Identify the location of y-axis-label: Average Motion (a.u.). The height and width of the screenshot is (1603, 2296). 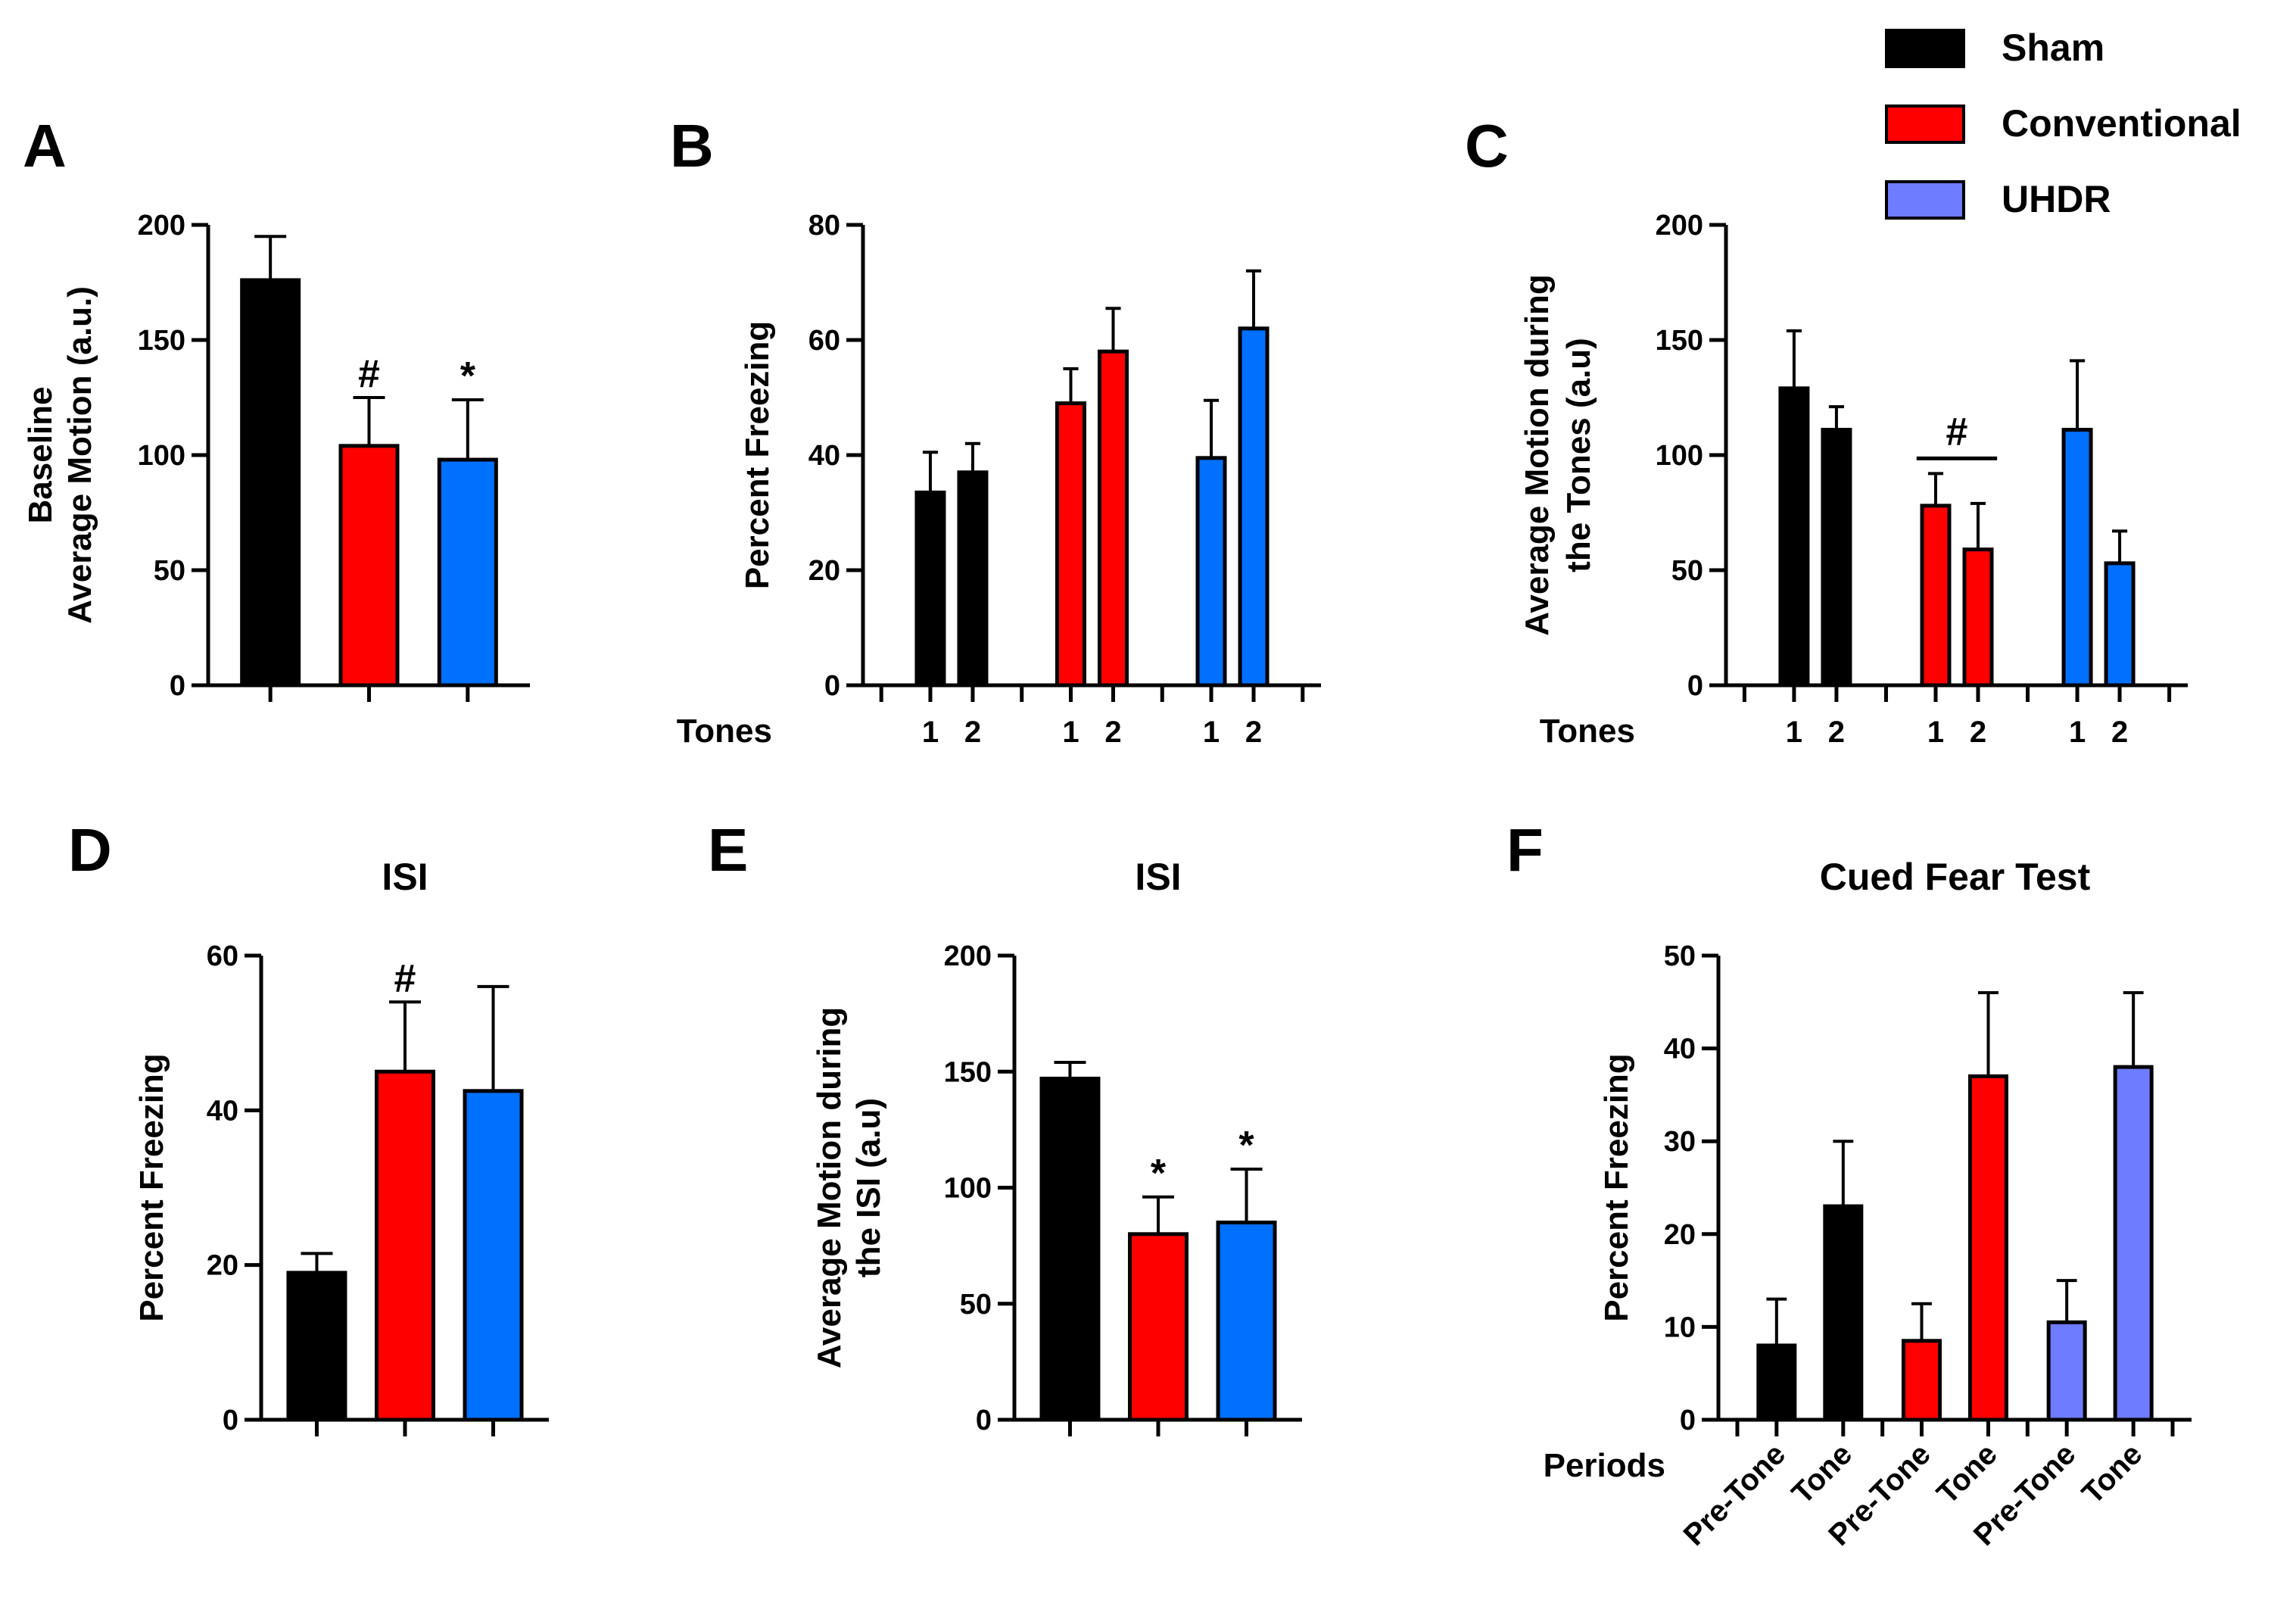
(79, 455).